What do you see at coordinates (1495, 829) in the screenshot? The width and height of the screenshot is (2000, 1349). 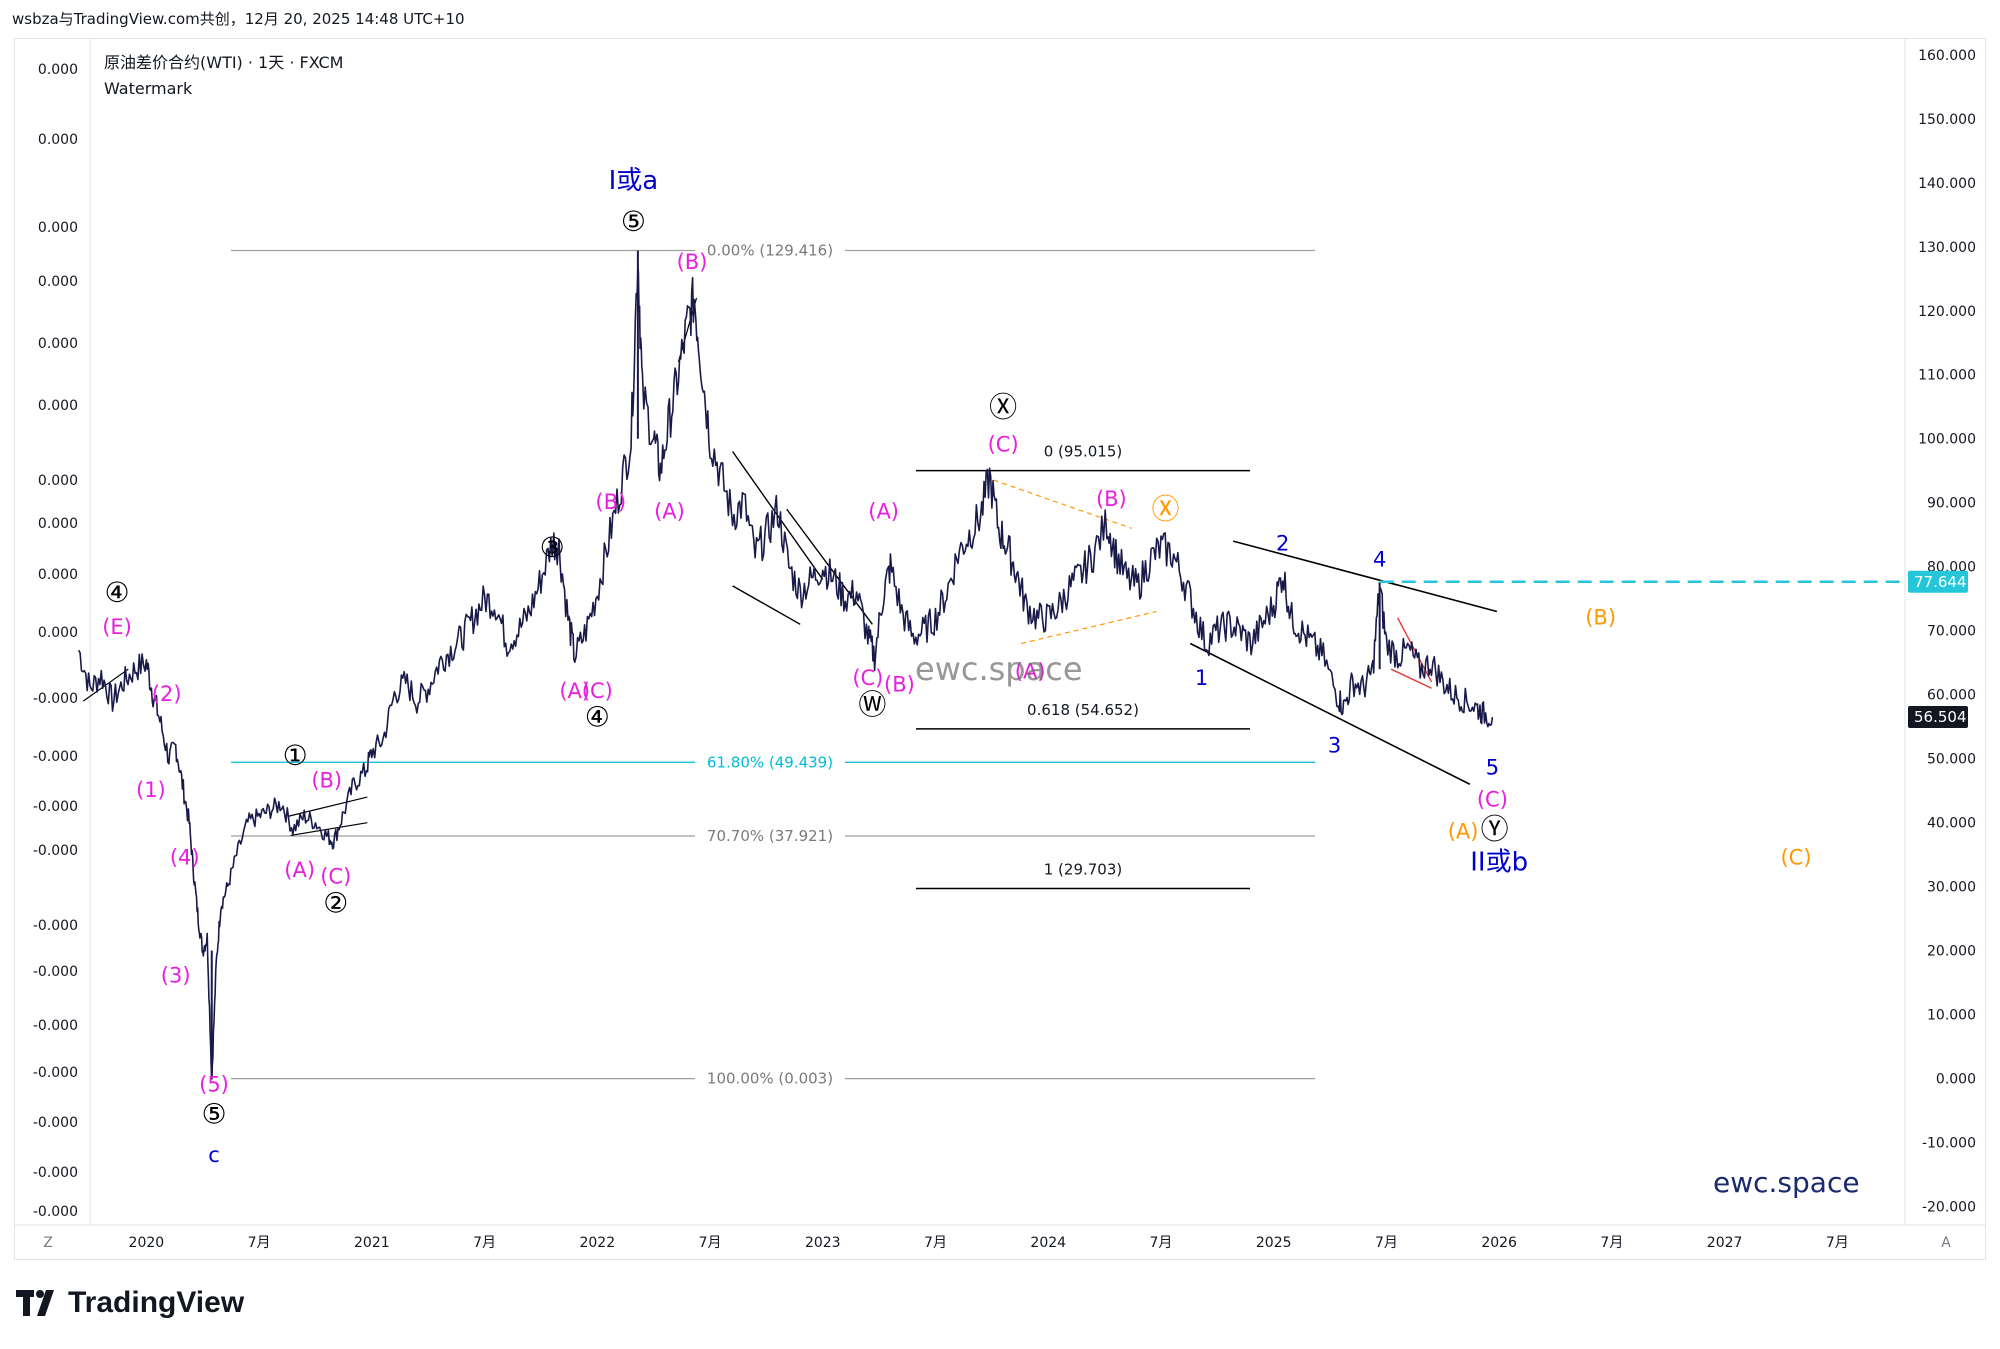 I see `wave-label: Ⓨ` at bounding box center [1495, 829].